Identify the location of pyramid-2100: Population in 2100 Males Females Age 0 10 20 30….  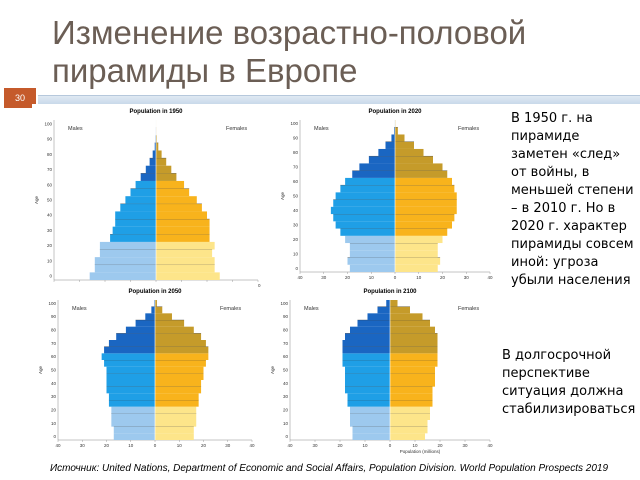
(382, 370).